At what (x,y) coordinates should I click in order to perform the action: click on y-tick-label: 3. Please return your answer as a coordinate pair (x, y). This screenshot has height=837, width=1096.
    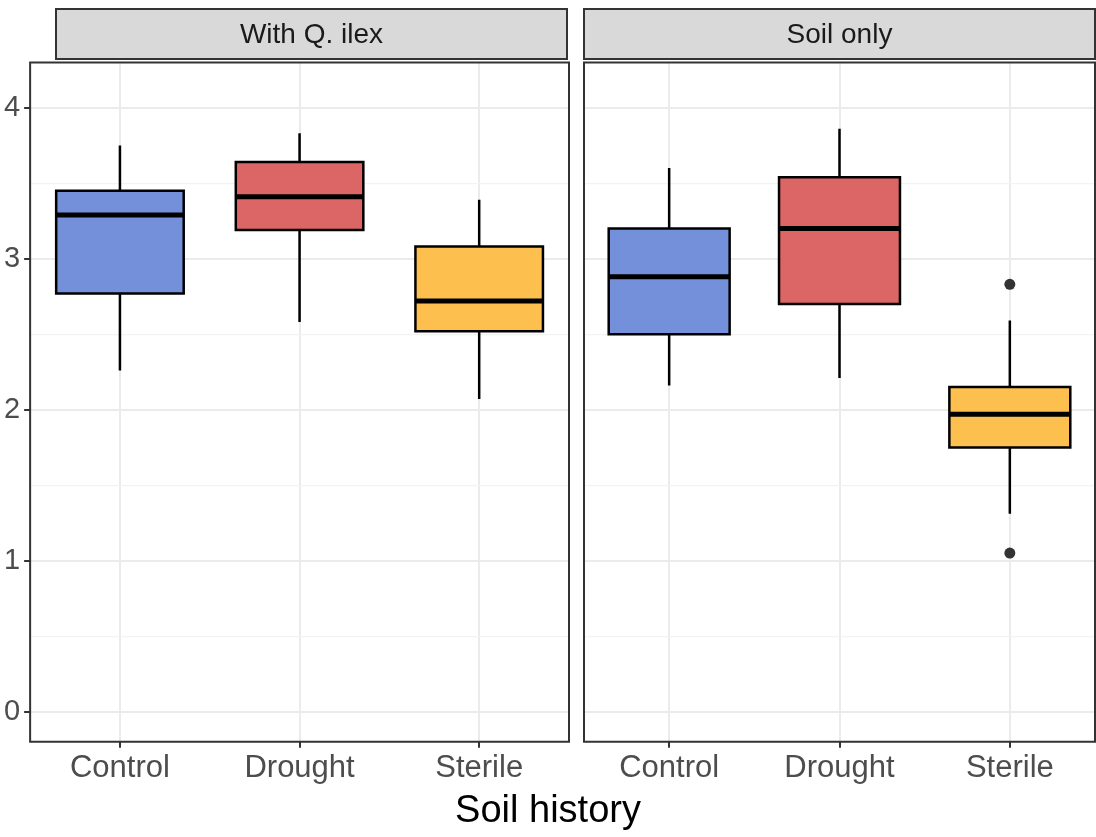
    Looking at the image, I should click on (12, 256).